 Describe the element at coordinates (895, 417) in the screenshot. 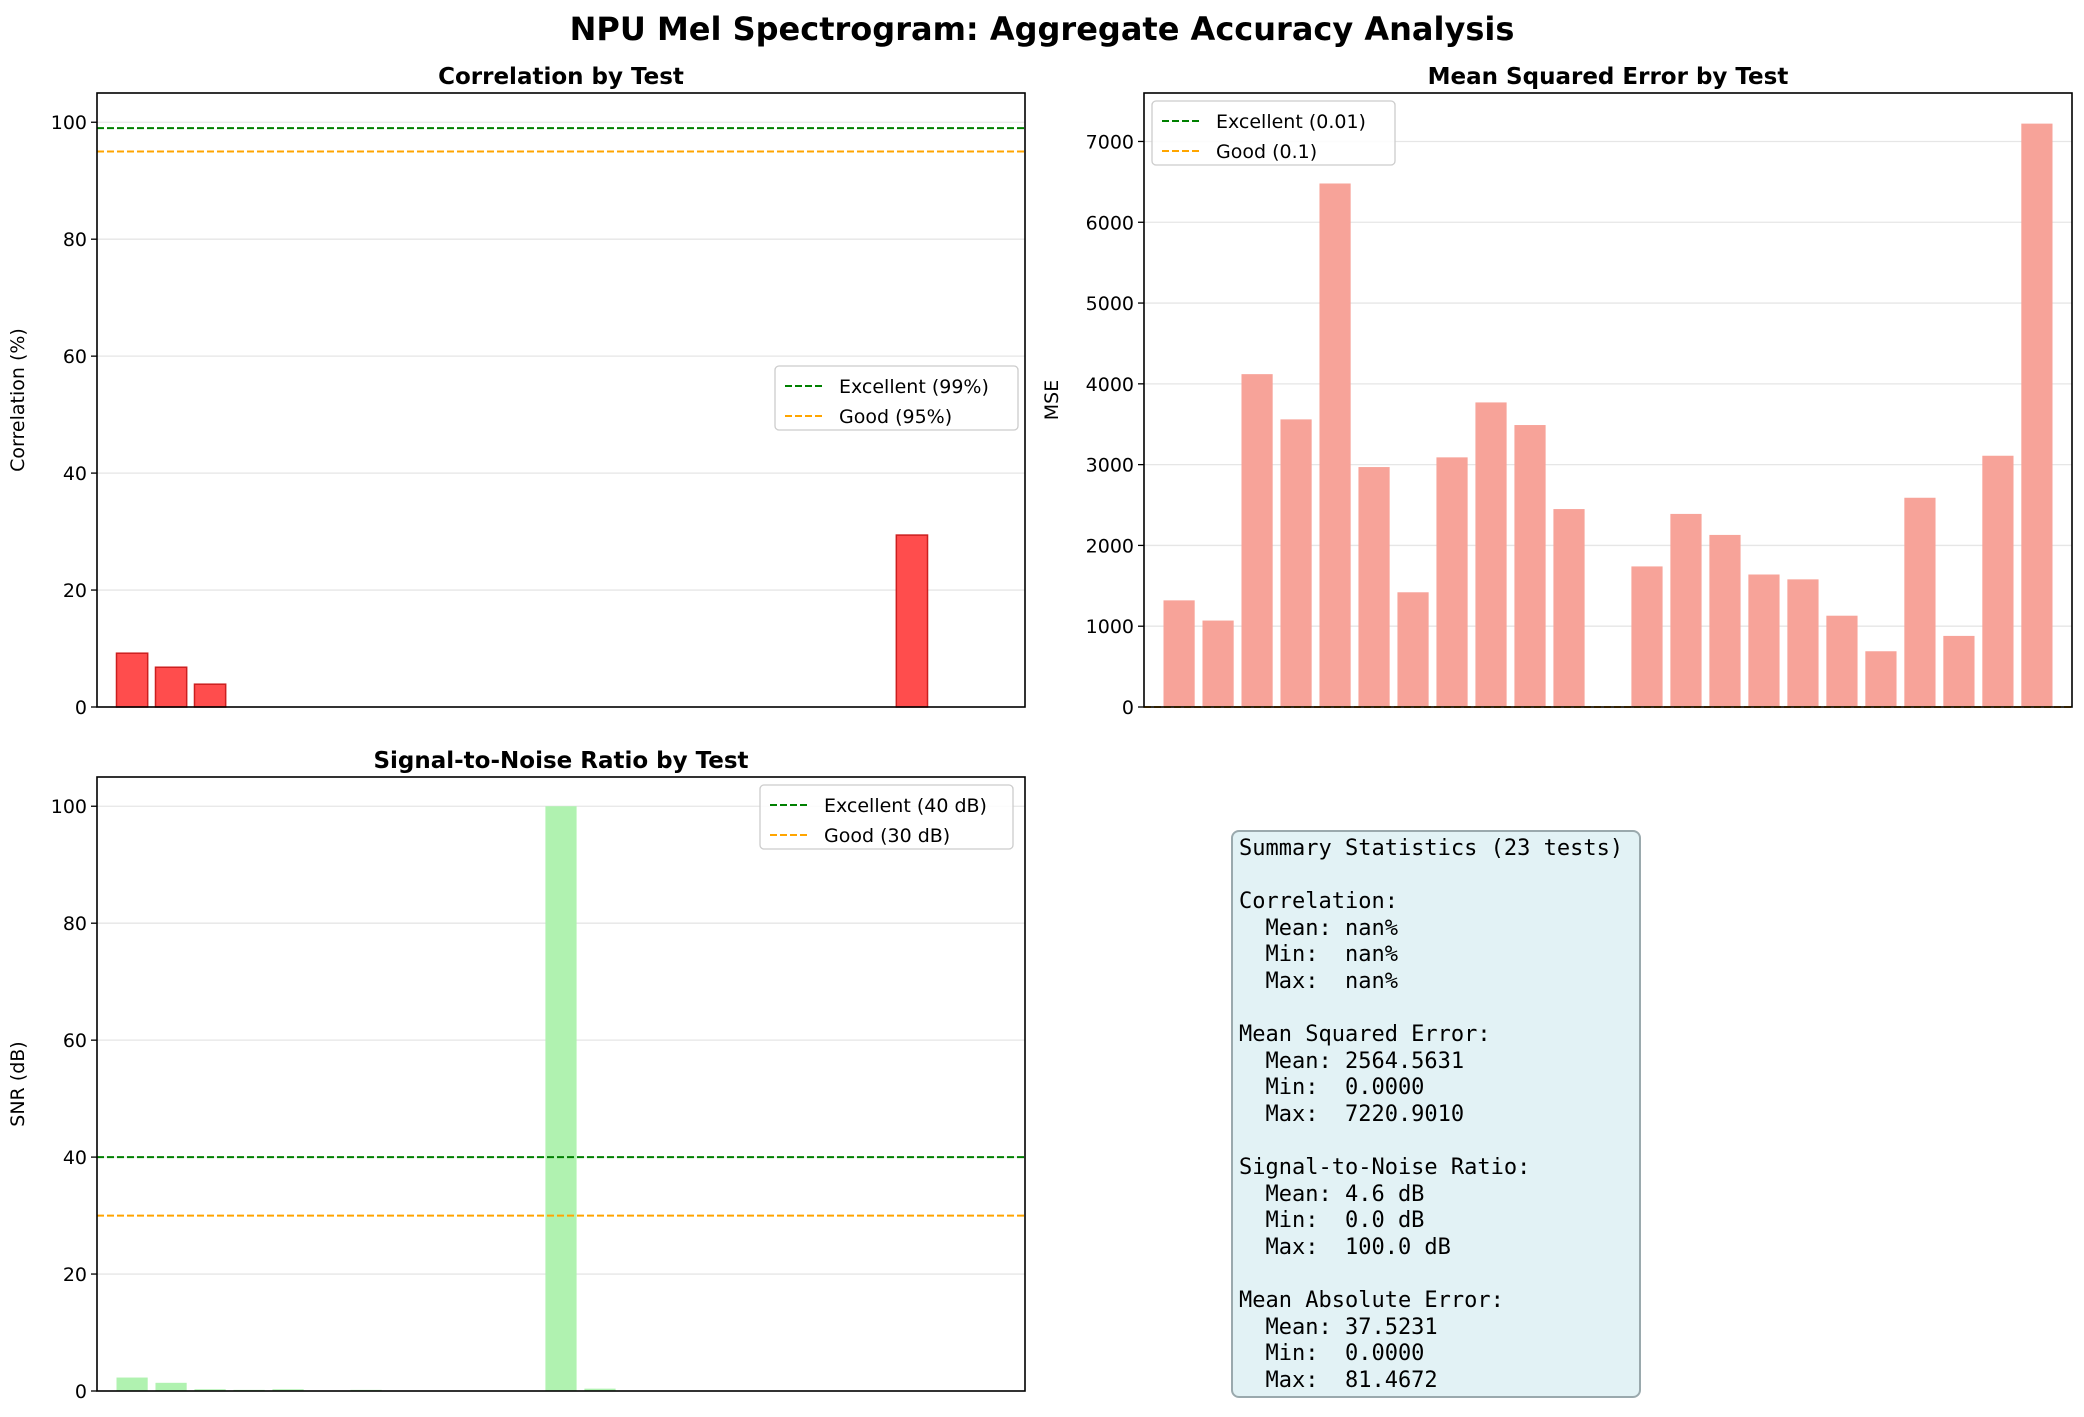

I see `legend-label: Good (95%)` at that location.